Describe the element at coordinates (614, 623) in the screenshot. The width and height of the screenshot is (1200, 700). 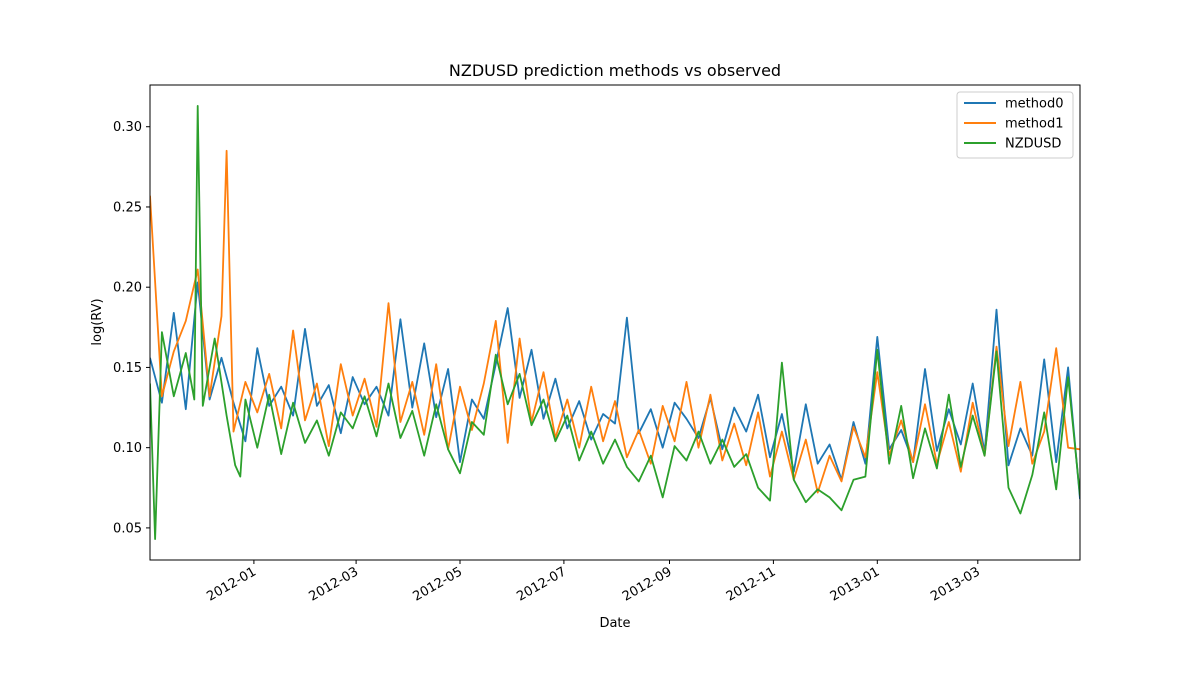
I see `x-axis-label: Date` at that location.